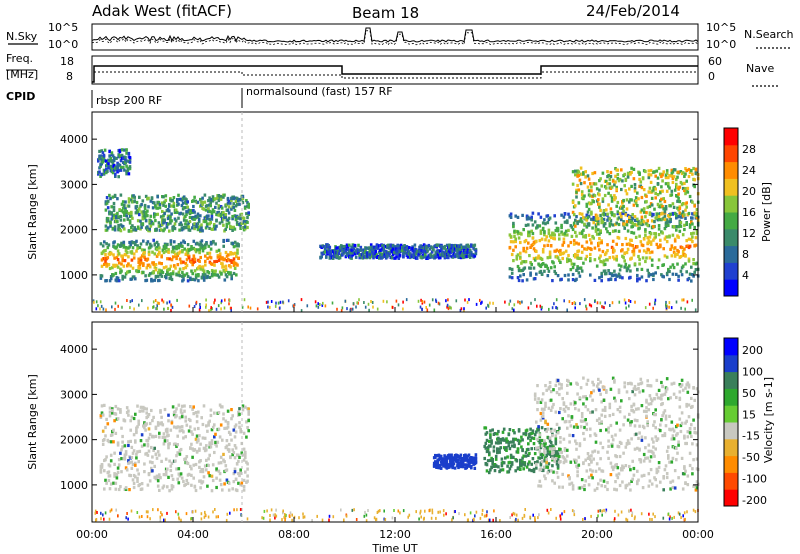 The width and height of the screenshot is (800, 554). What do you see at coordinates (74, 230) in the screenshot?
I see `ytick-label: 2000` at bounding box center [74, 230].